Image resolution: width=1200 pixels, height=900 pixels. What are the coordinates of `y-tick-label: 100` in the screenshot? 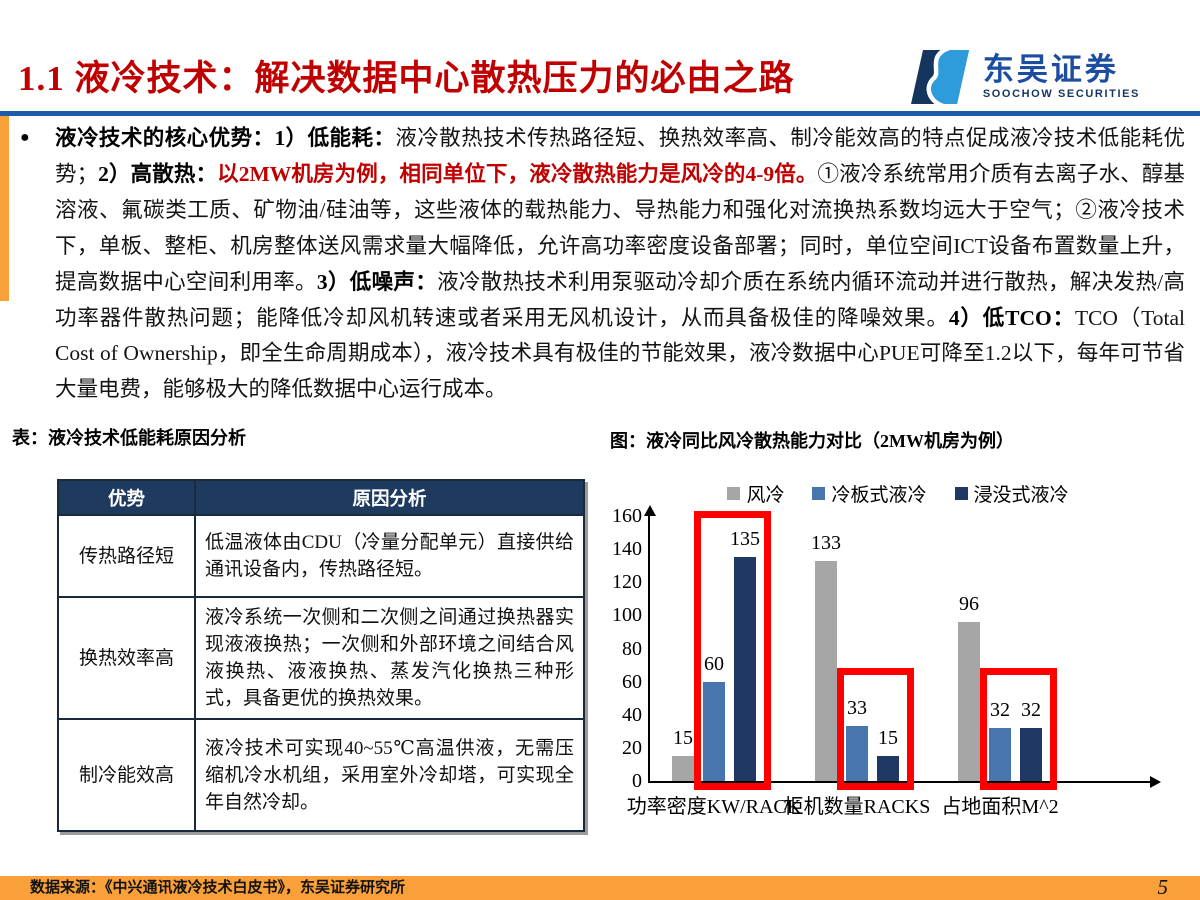 It's located at (627, 615).